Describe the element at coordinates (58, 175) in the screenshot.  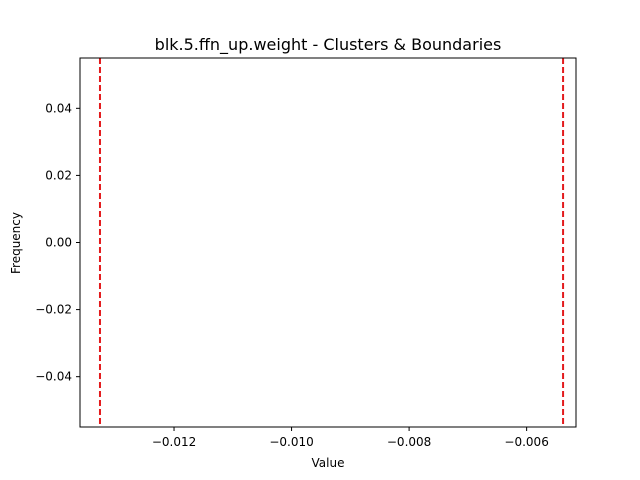
I see `y-tick-label: 0.02` at that location.